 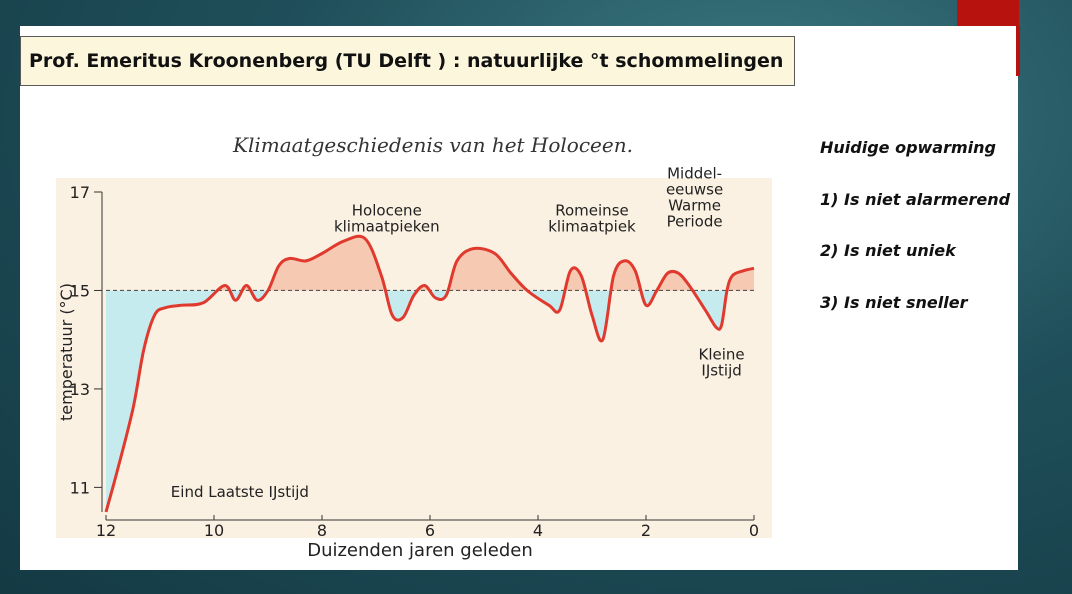 What do you see at coordinates (988, 13) in the screenshot?
I see `red-accent-bar` at bounding box center [988, 13].